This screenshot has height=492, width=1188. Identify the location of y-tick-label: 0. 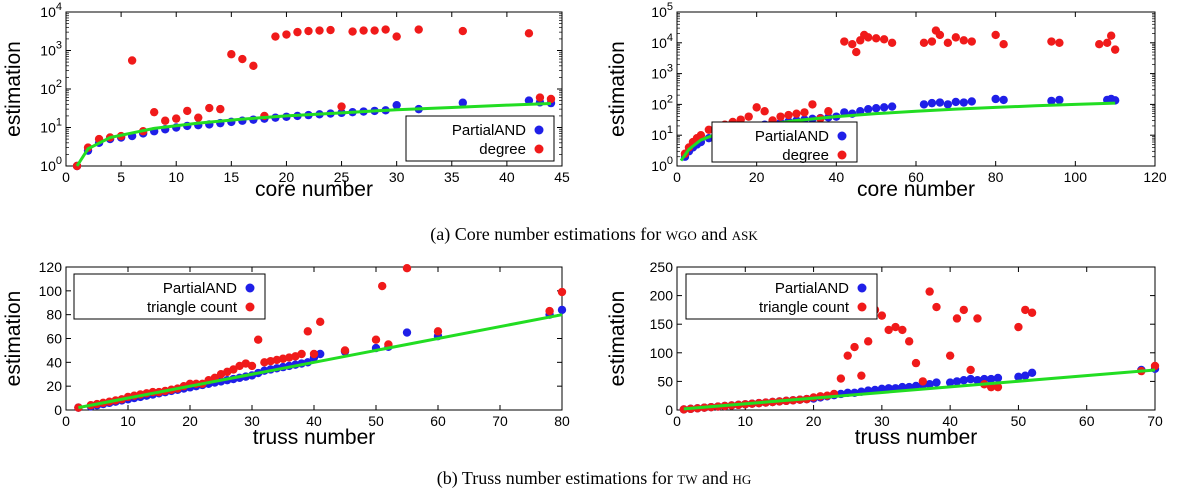
(669, 410).